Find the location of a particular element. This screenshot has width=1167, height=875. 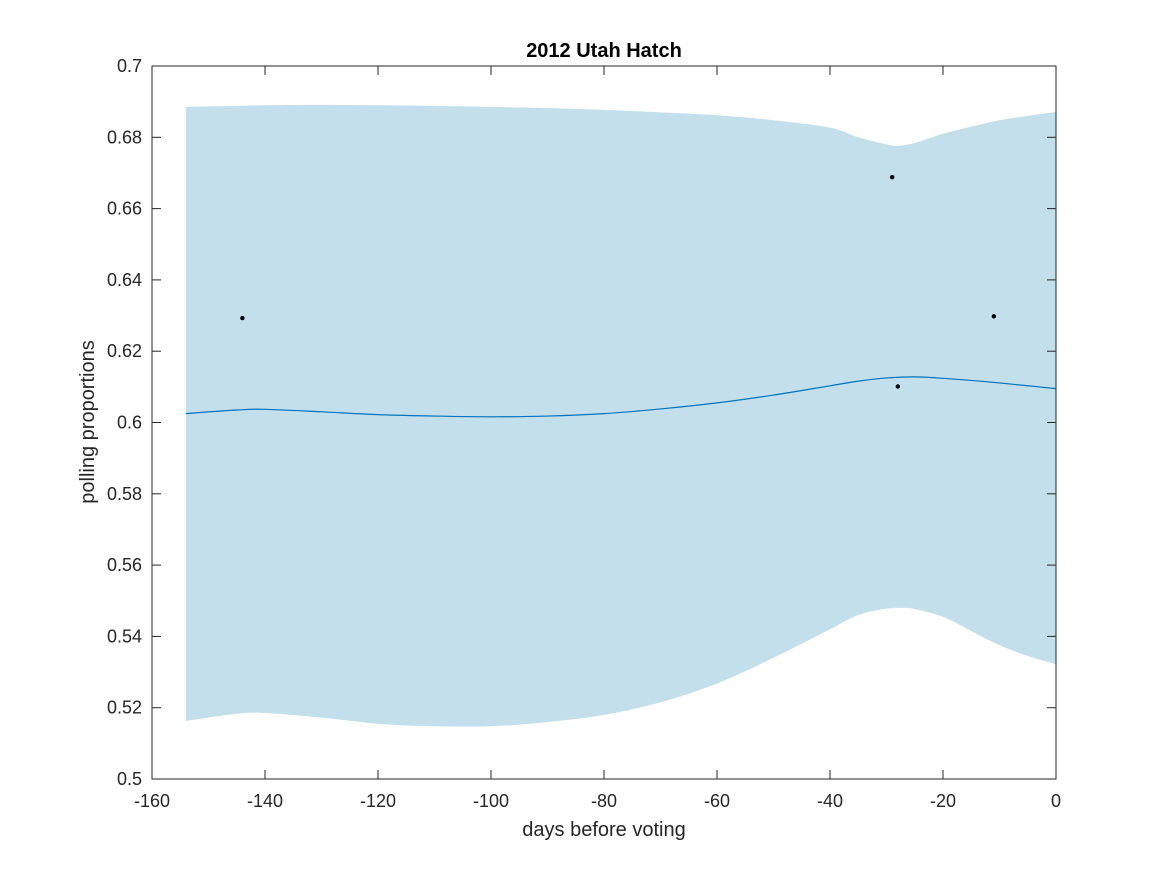

y-axis-label: polling proportions is located at coordinates (88, 421).